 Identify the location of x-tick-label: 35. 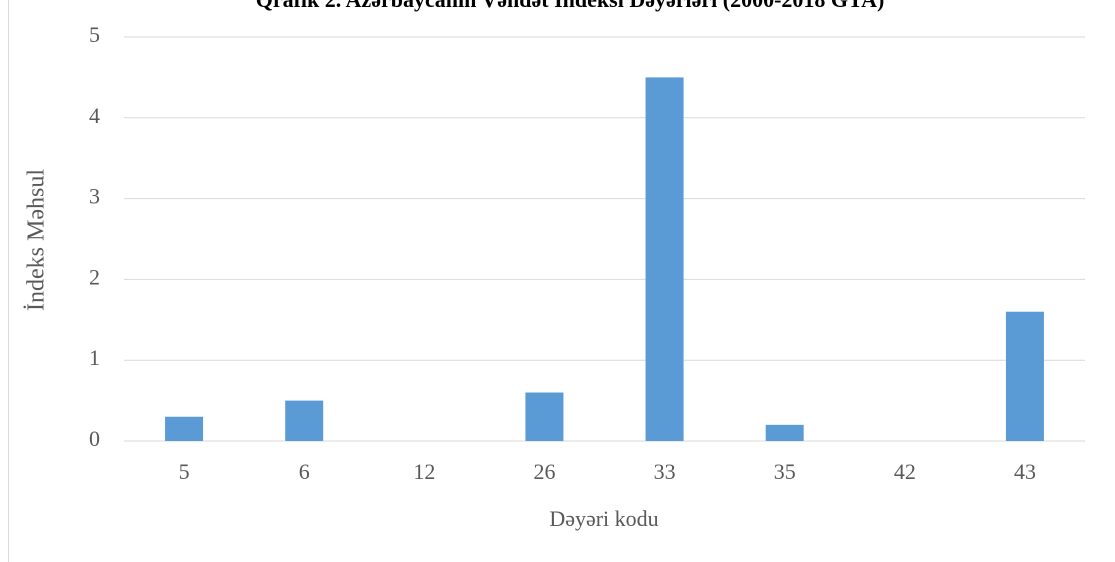
(785, 471).